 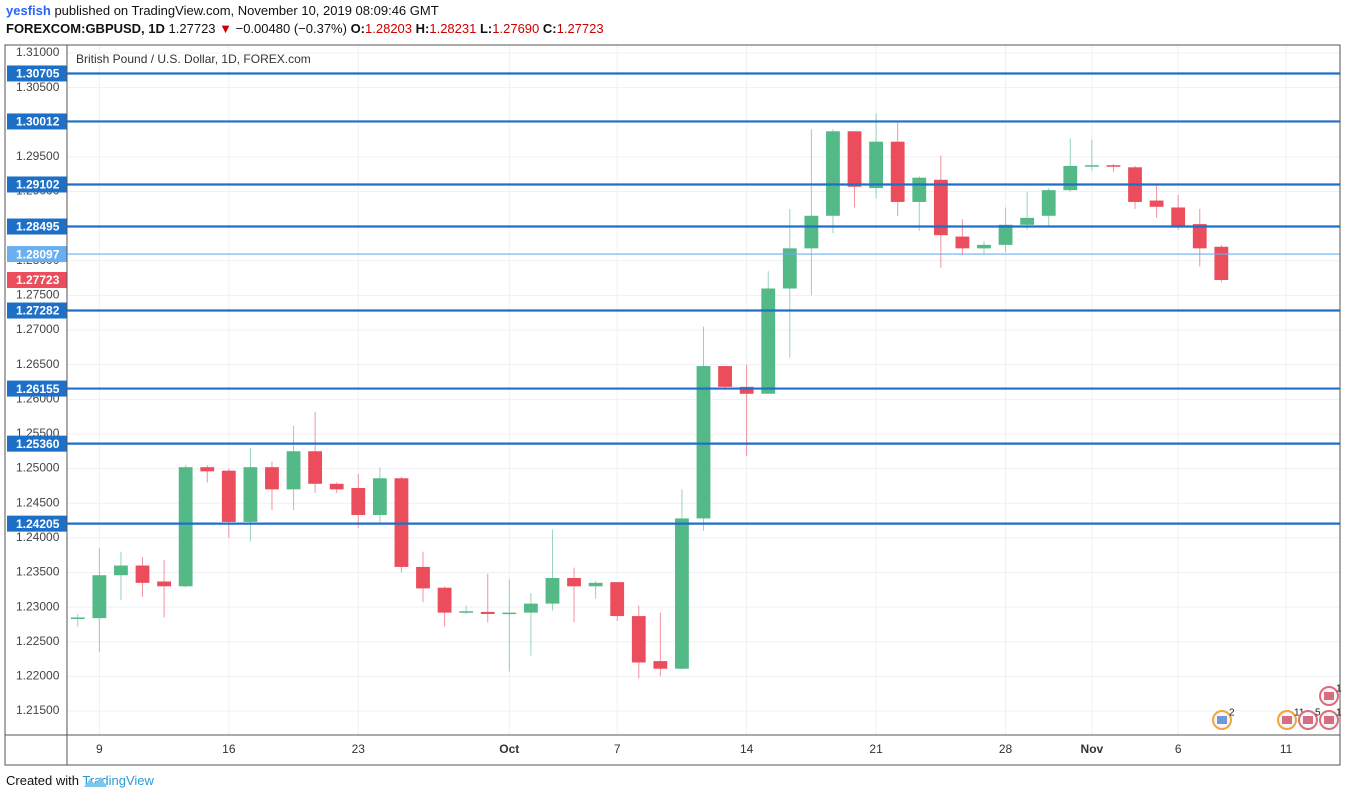 What do you see at coordinates (38, 444) in the screenshot?
I see `level-label: 1.25360` at bounding box center [38, 444].